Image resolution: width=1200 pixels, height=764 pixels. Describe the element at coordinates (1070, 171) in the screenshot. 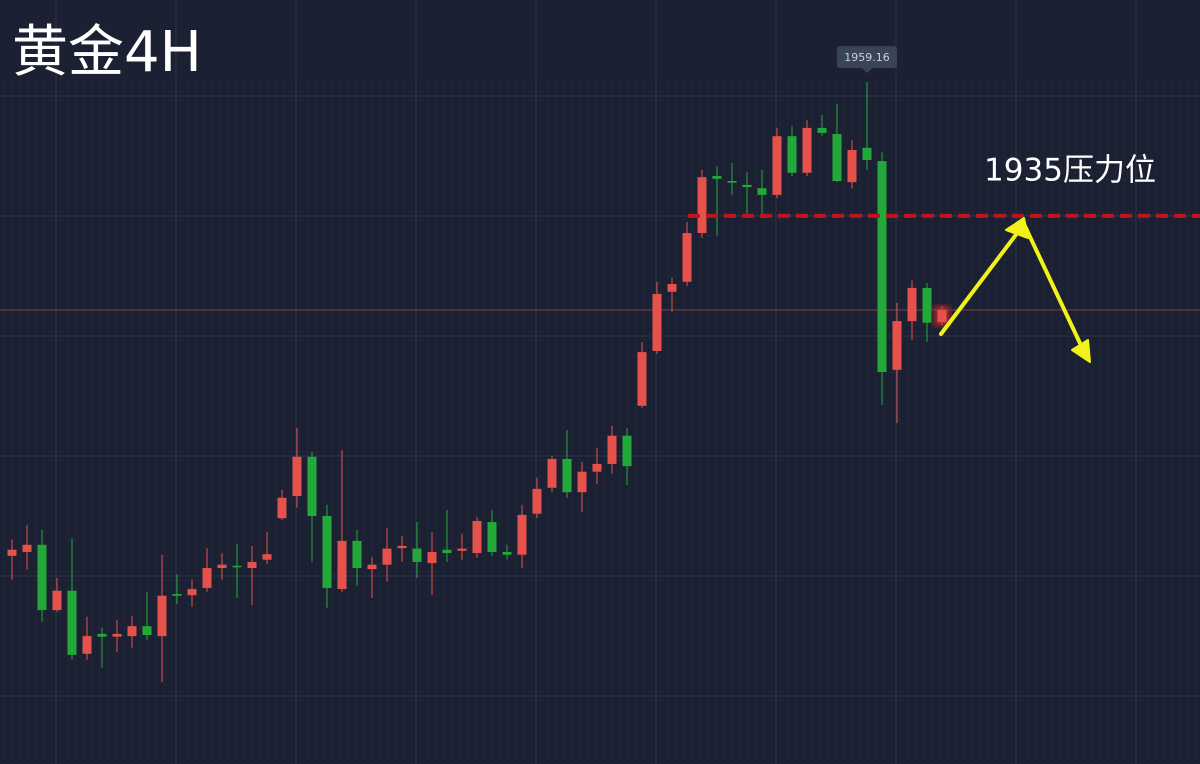

I see `resistance-label: 1935压力位` at that location.